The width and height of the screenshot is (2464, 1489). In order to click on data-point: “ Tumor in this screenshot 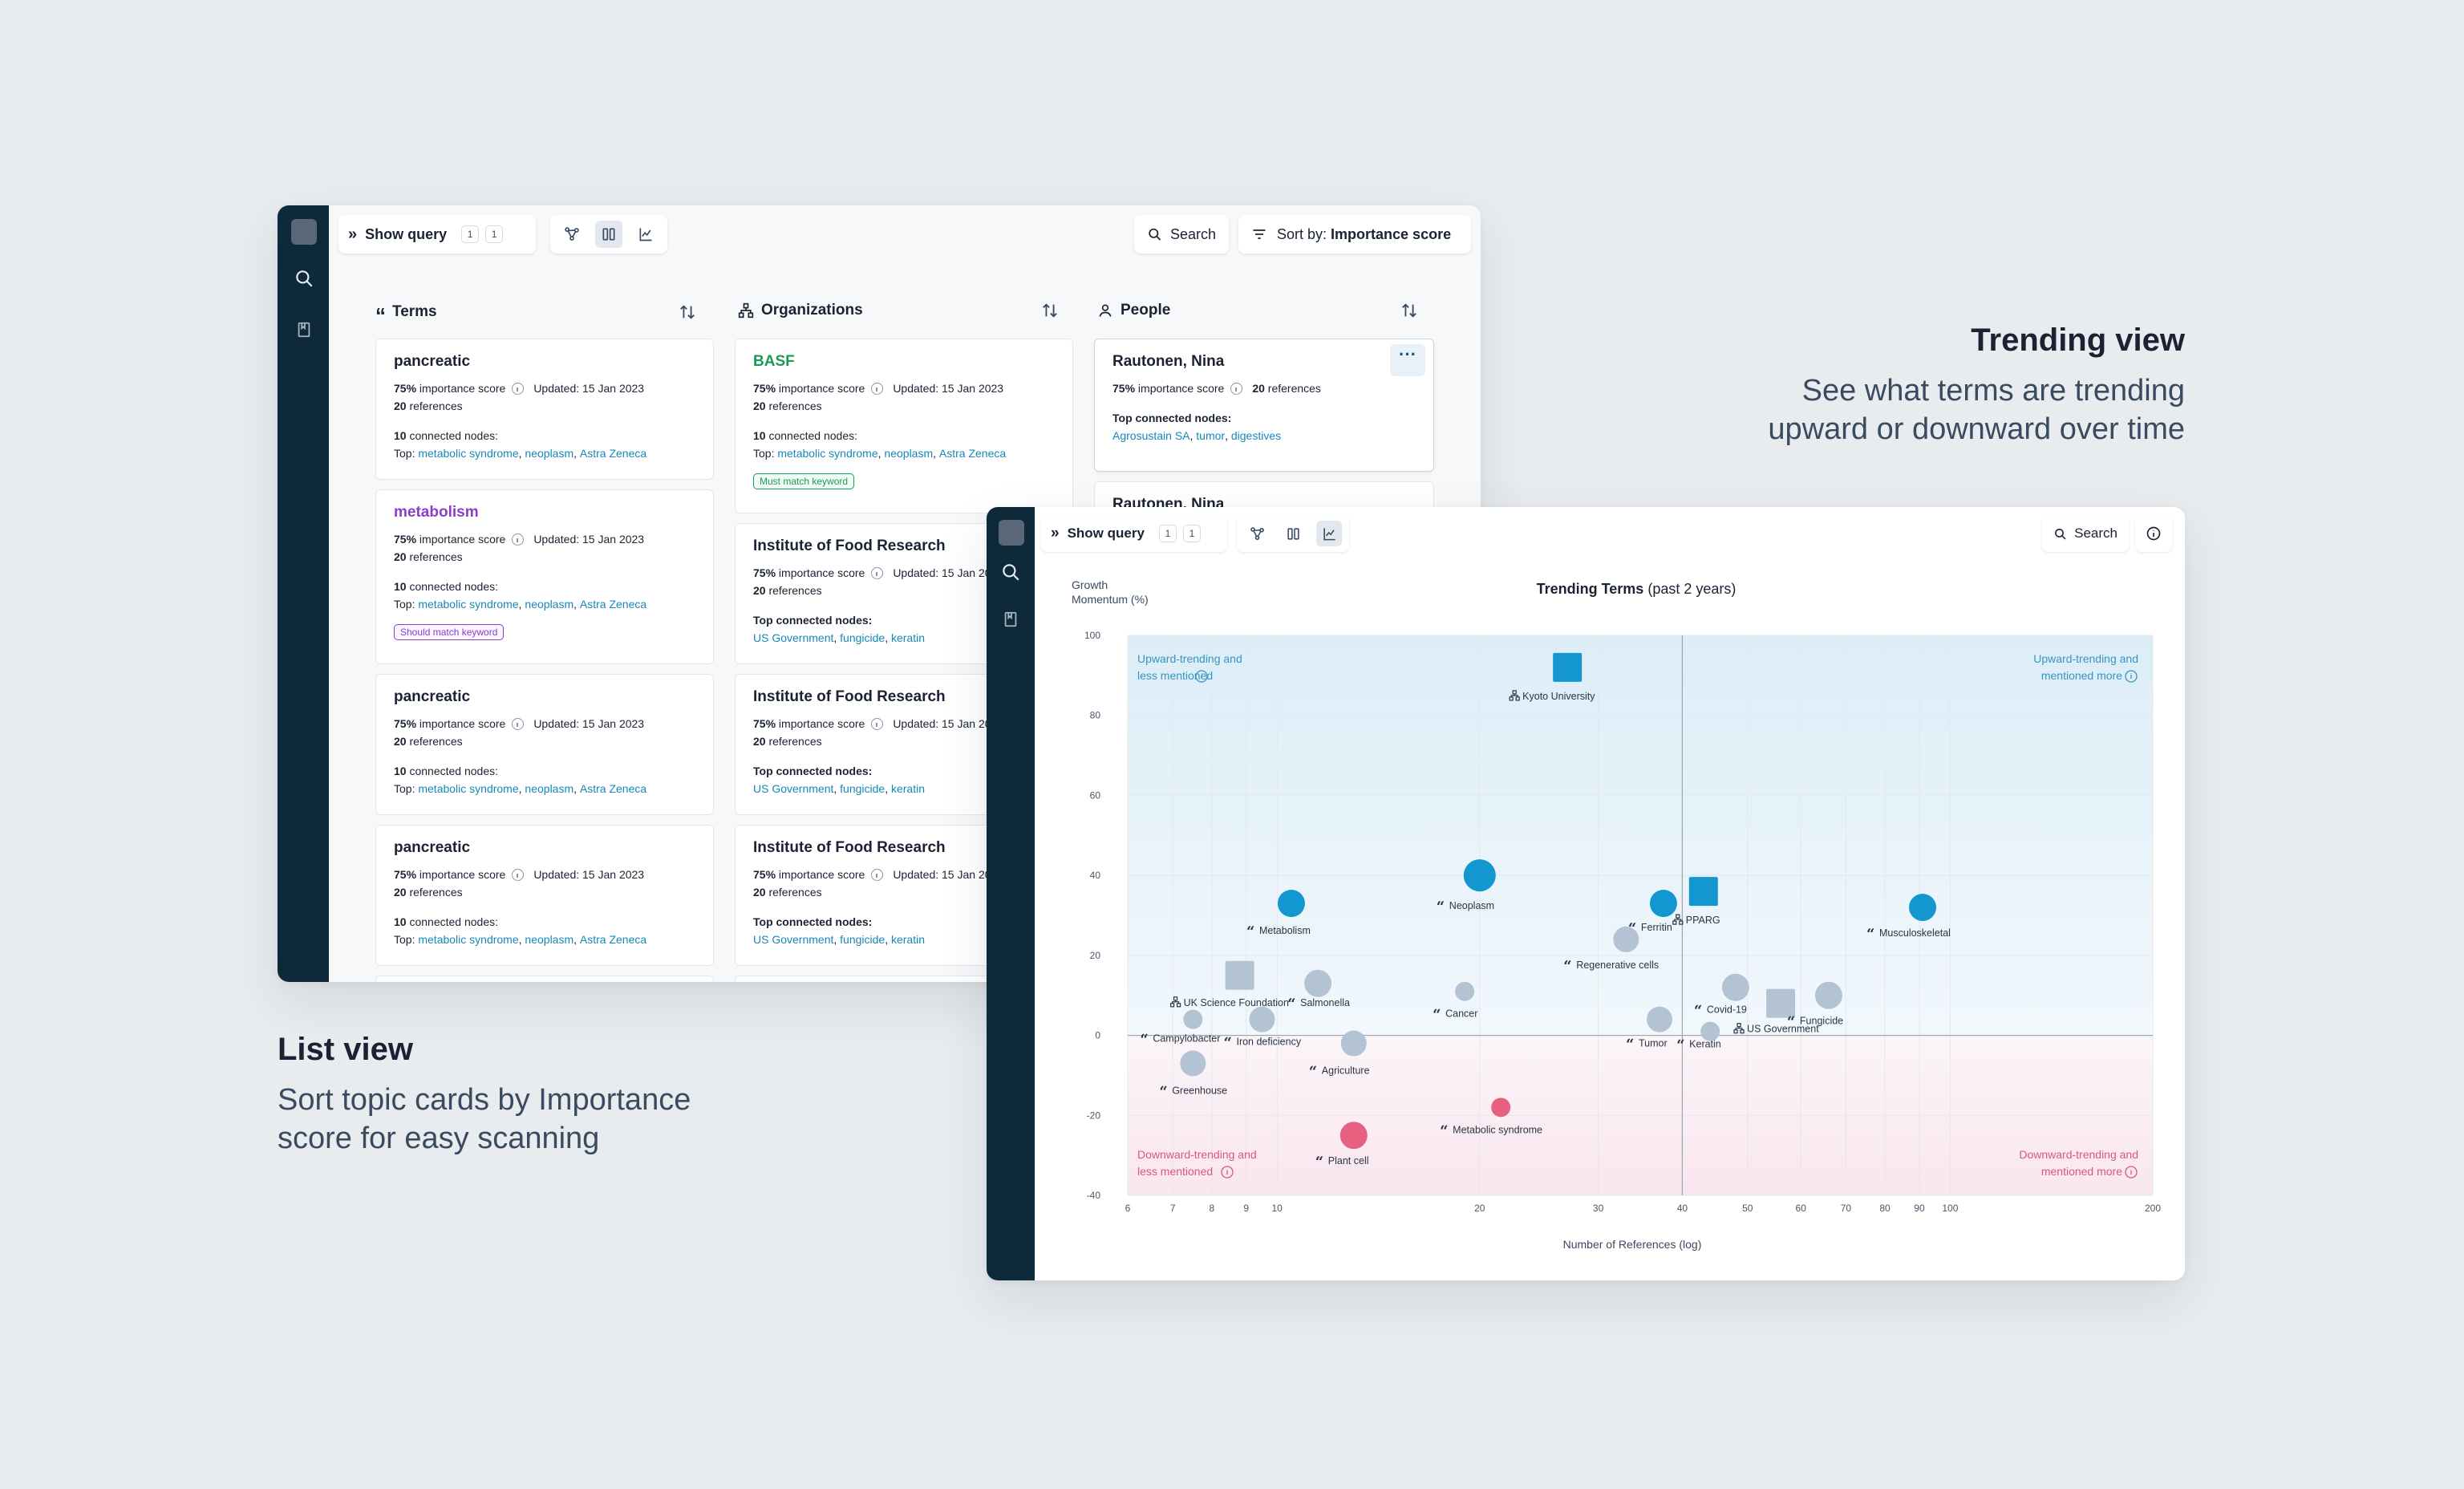, I will do `click(1650, 1029)`.